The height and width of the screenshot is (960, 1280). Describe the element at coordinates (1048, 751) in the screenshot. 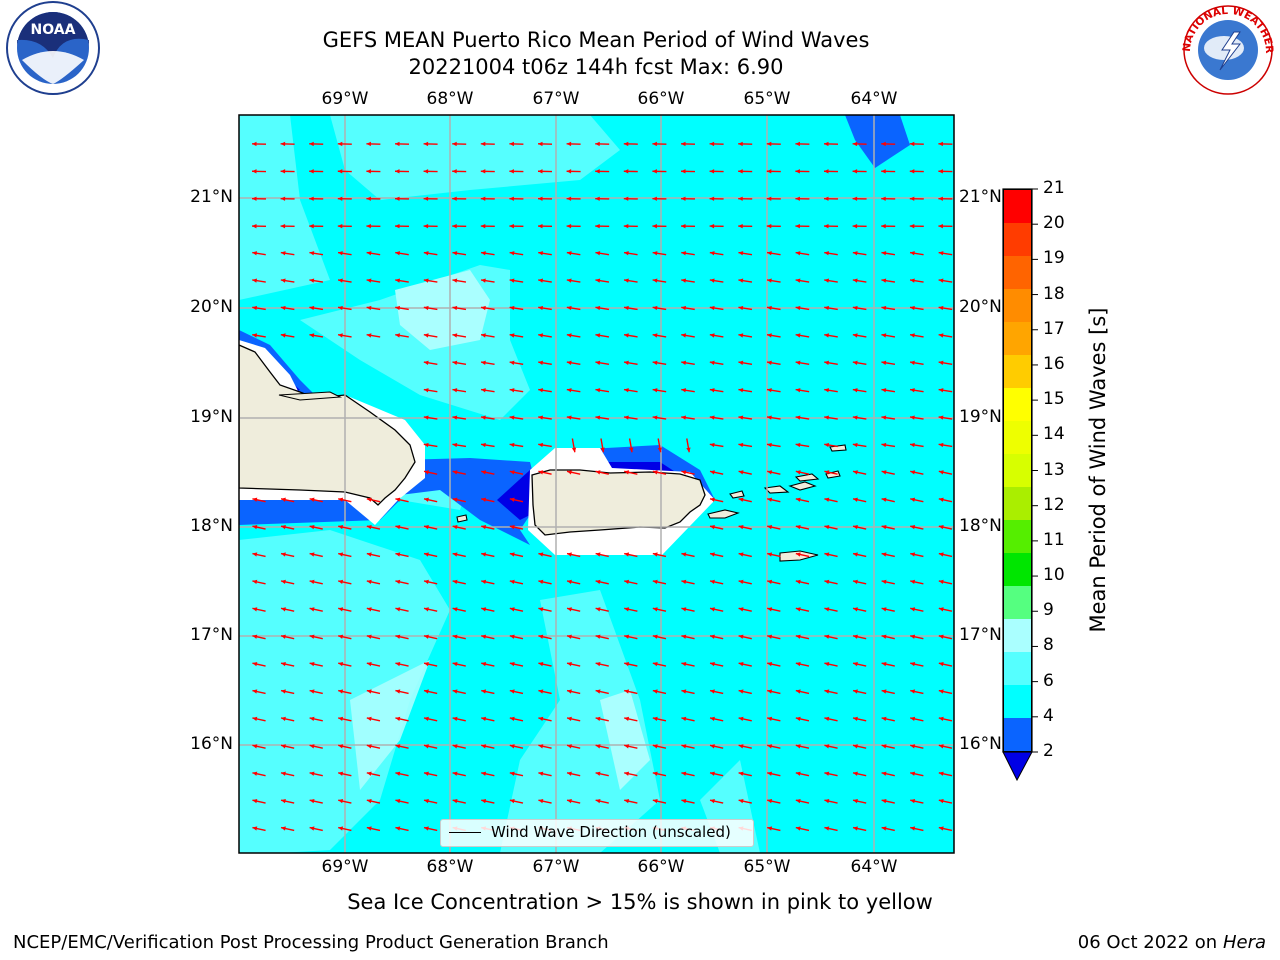

I see `colorbar-tick-label: 2` at that location.